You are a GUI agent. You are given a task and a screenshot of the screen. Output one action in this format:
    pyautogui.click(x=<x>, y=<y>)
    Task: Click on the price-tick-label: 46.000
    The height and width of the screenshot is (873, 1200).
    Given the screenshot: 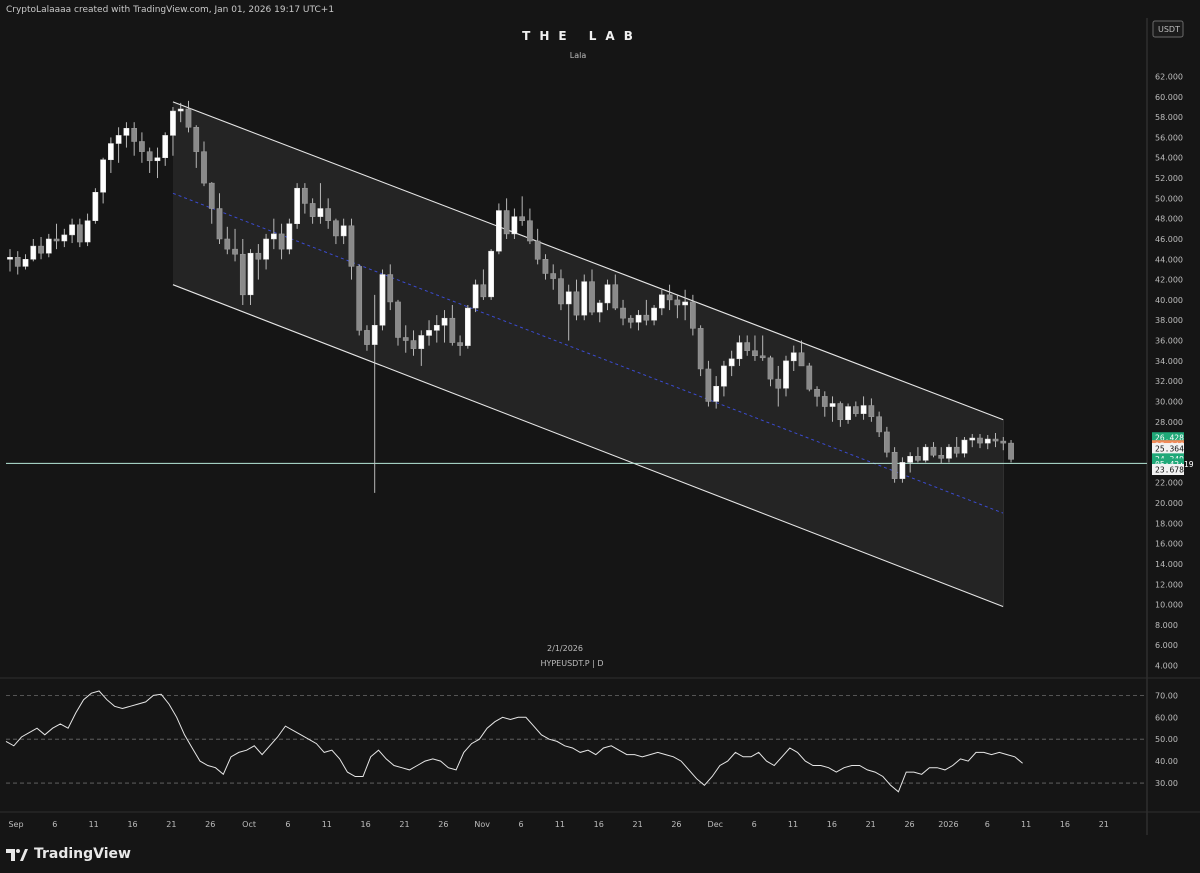 What is the action you would take?
    pyautogui.click(x=1169, y=239)
    